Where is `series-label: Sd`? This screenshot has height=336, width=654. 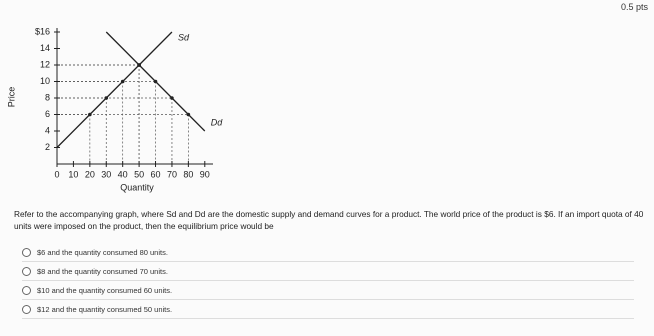 series-label: Sd is located at coordinates (184, 37).